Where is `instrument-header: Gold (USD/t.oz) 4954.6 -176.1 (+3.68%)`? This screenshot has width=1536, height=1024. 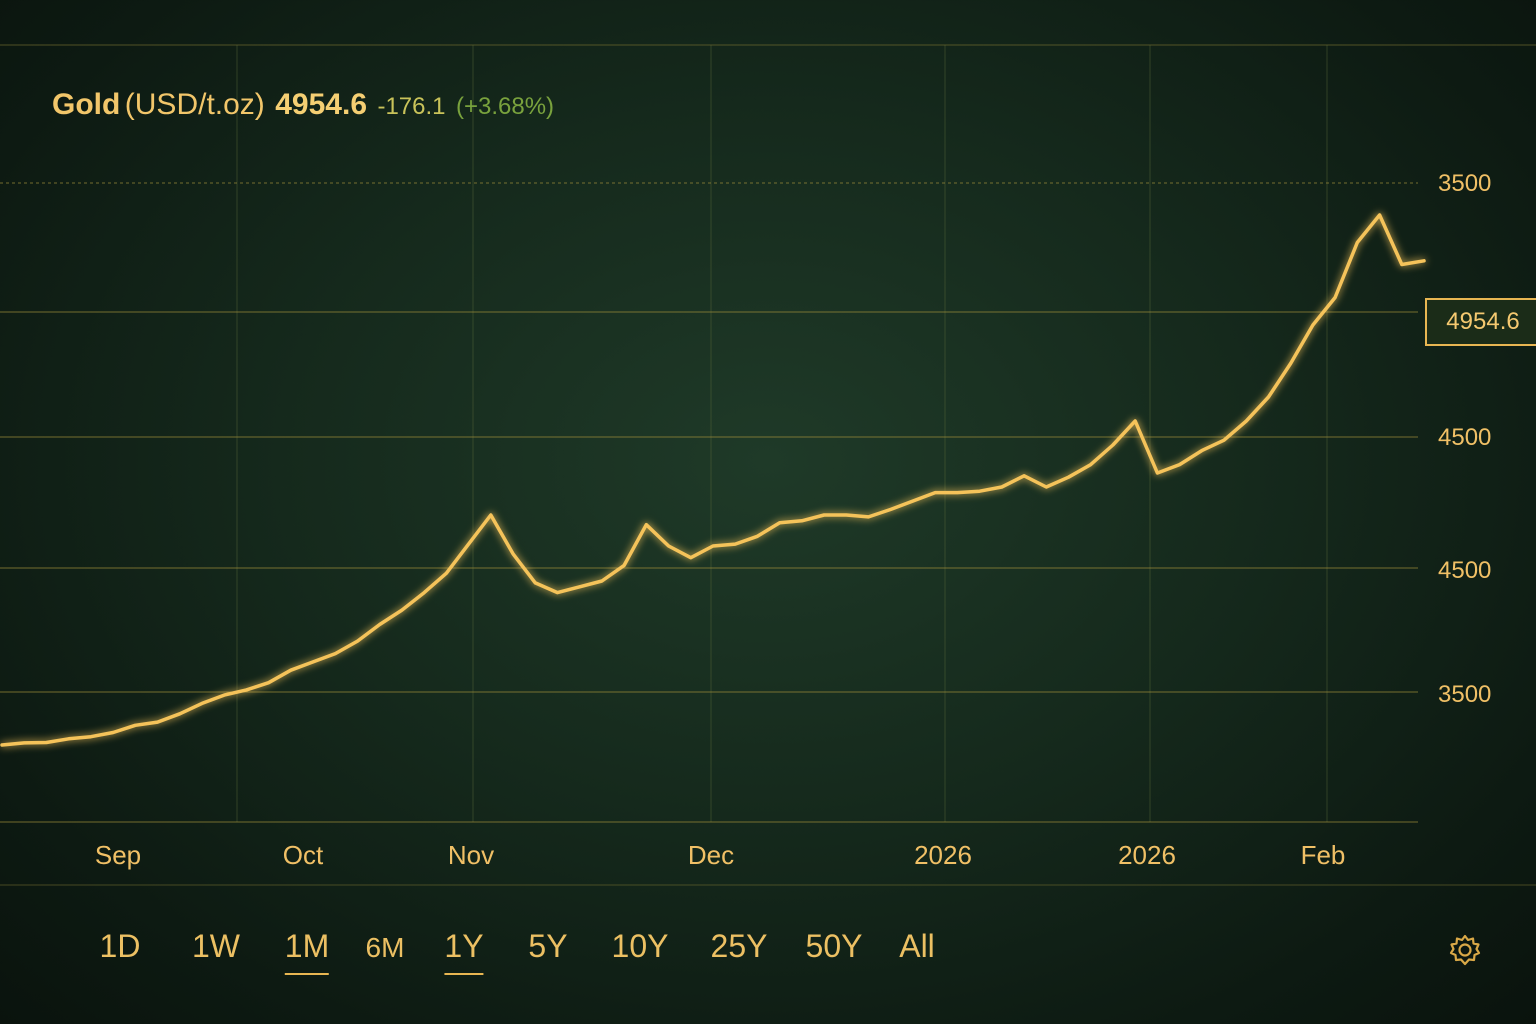
instrument-header: Gold (USD/t.oz) 4954.6 -176.1 (+3.68%) is located at coordinates (303, 105).